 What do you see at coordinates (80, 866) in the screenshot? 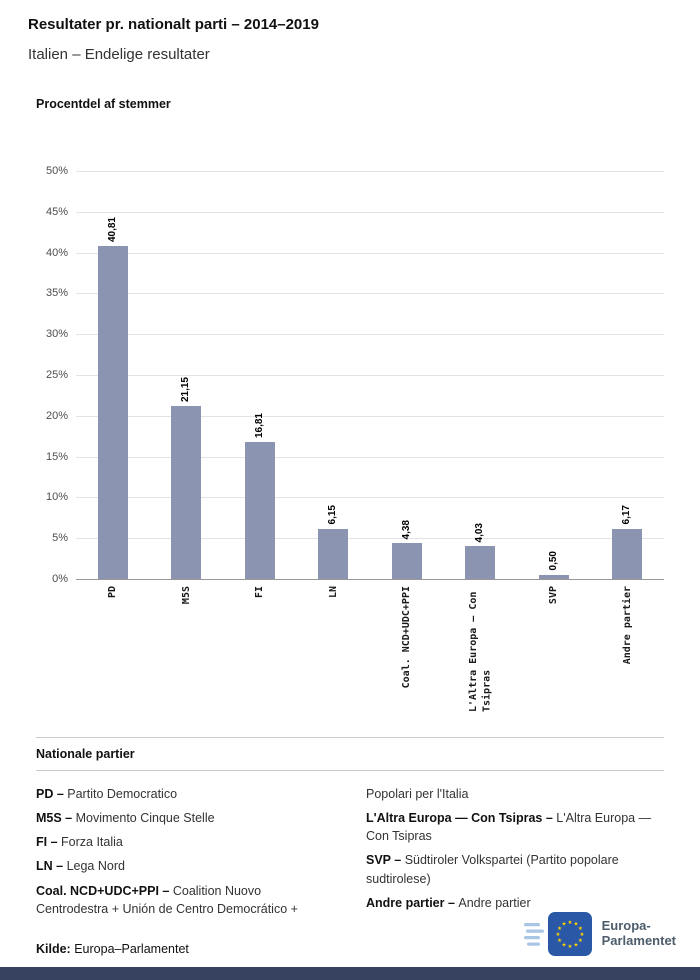
I see `legend-item: LN – Lega Nord` at bounding box center [80, 866].